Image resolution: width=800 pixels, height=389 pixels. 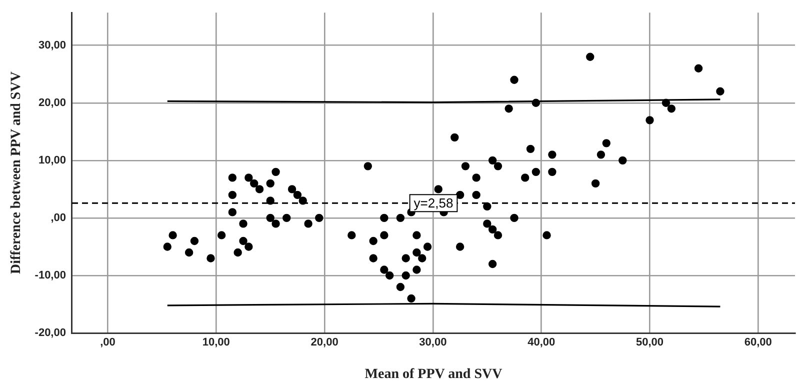 What do you see at coordinates (758, 342) in the screenshot?
I see `x-tick-label: 60,00` at bounding box center [758, 342].